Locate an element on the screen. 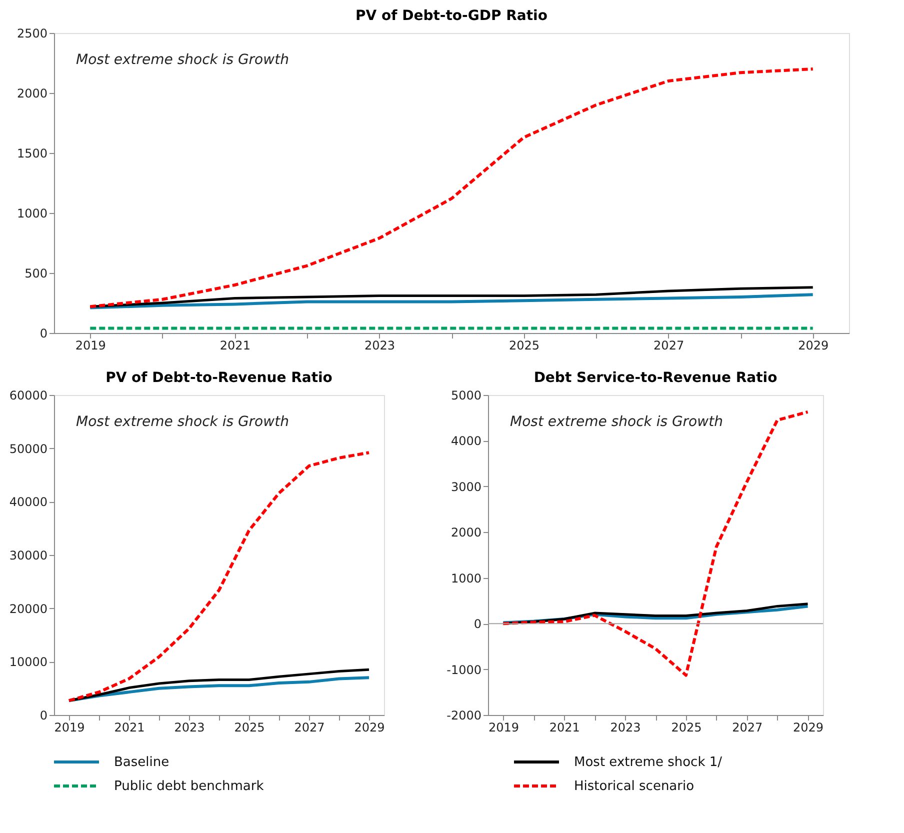 This screenshot has width=904, height=833. y-tick-label: -2000 is located at coordinates (464, 715).